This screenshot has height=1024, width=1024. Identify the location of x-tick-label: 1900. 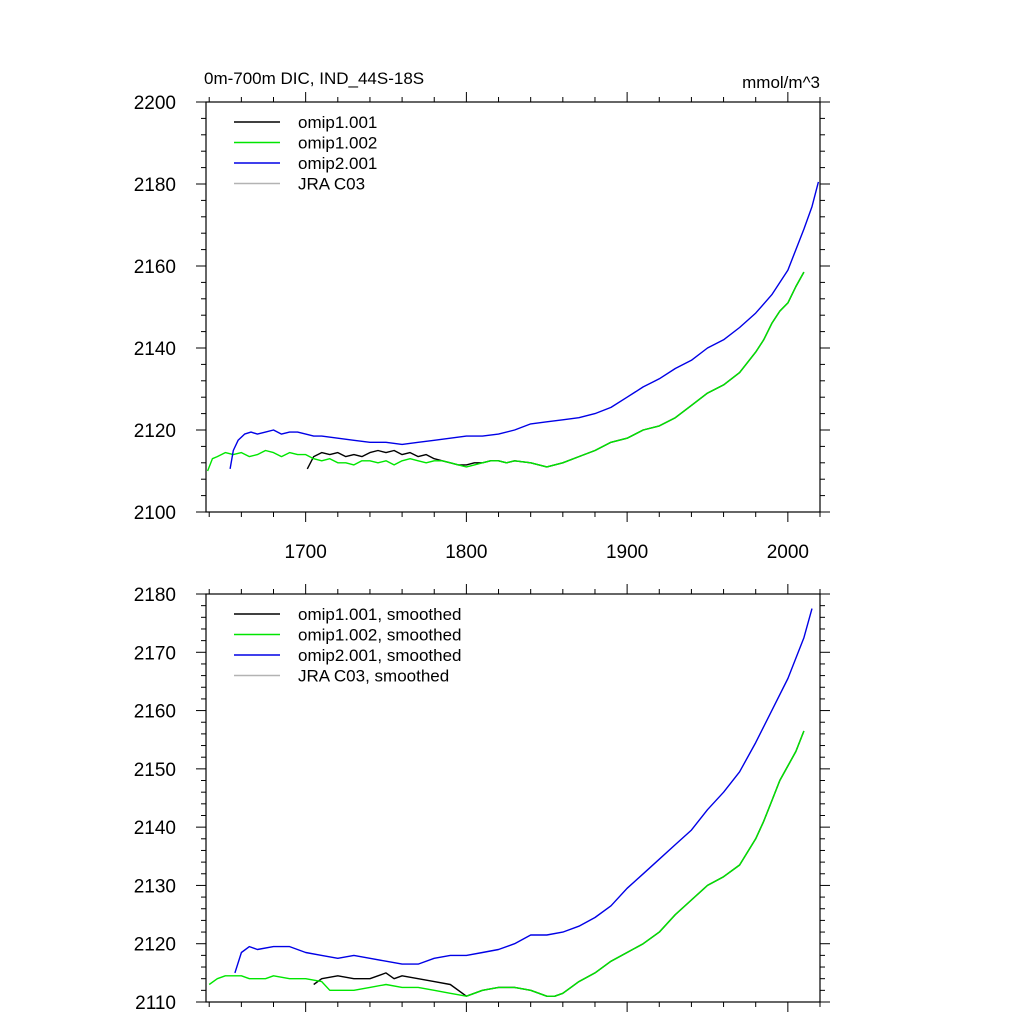
(627, 552).